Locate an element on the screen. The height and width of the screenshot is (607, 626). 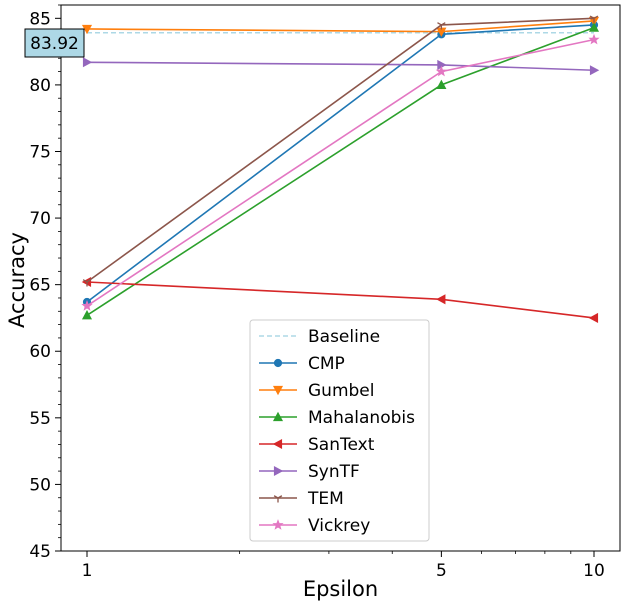
x-tick-label-5: 5 is located at coordinates (441, 571).